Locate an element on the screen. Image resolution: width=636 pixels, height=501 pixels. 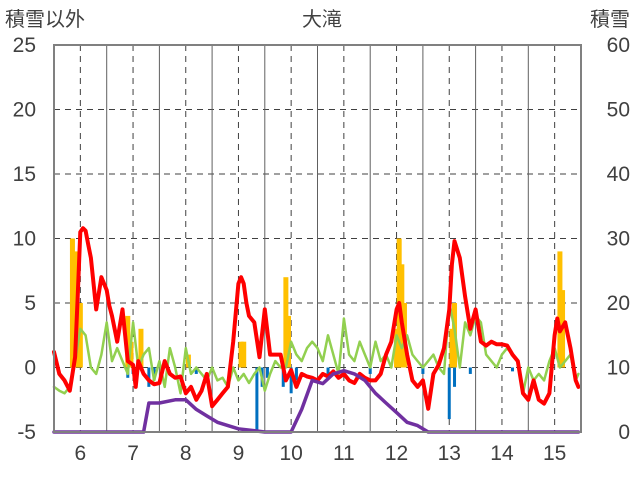
x-tick-label: 15 is located at coordinates (554, 453).